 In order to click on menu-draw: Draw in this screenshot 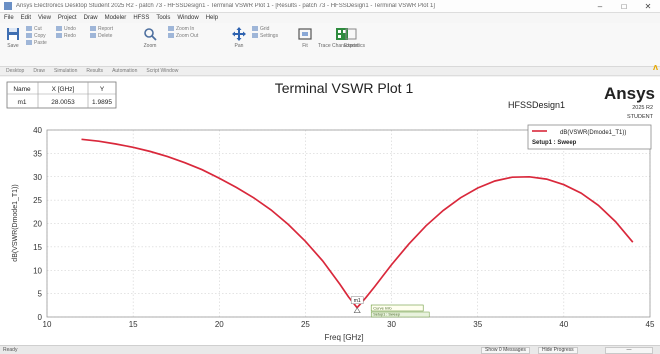, I will do `click(90, 18)`.